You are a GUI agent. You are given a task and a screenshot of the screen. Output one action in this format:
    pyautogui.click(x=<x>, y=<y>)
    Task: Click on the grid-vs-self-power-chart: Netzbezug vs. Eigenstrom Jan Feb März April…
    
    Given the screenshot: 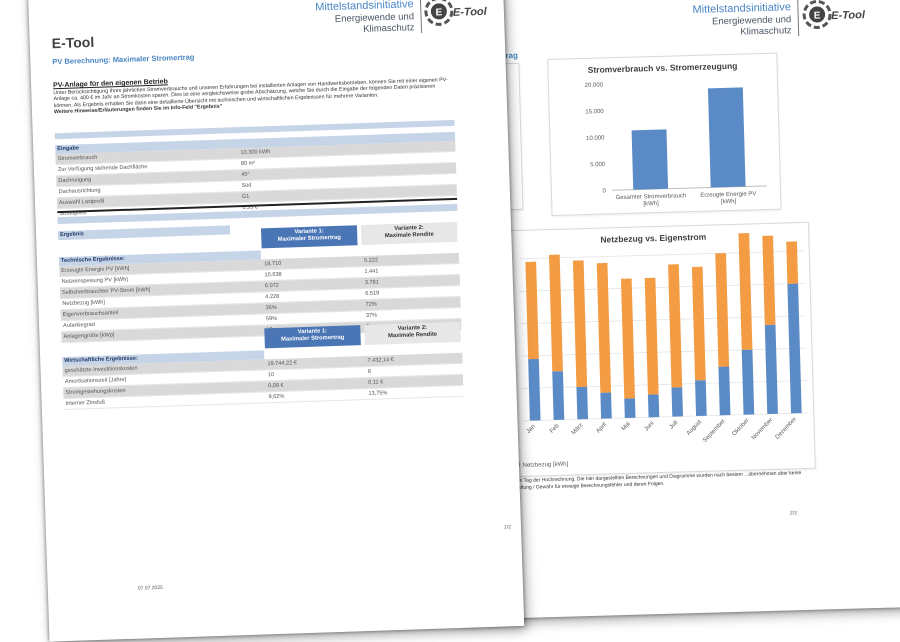 What is the action you would take?
    pyautogui.click(x=656, y=349)
    